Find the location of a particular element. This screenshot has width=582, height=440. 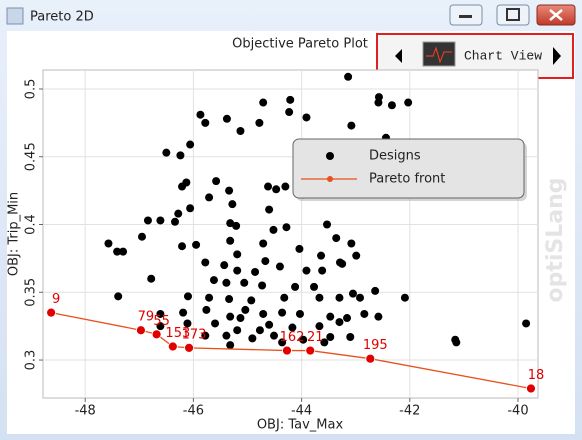

point-label: 79 is located at coordinates (146, 317).